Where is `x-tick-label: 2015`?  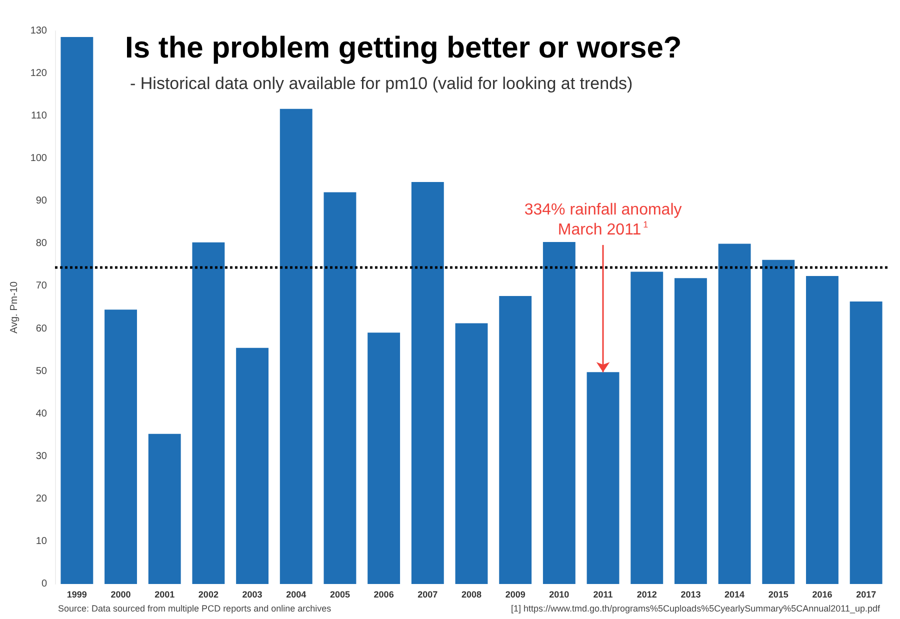
x-tick-label: 2015 is located at coordinates (778, 595).